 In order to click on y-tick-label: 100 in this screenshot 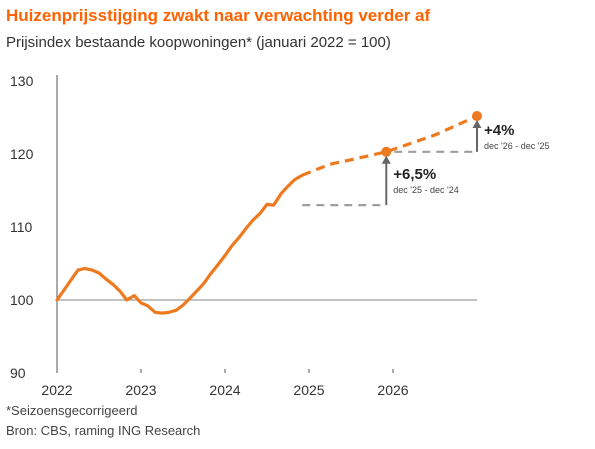, I will do `click(22, 300)`.